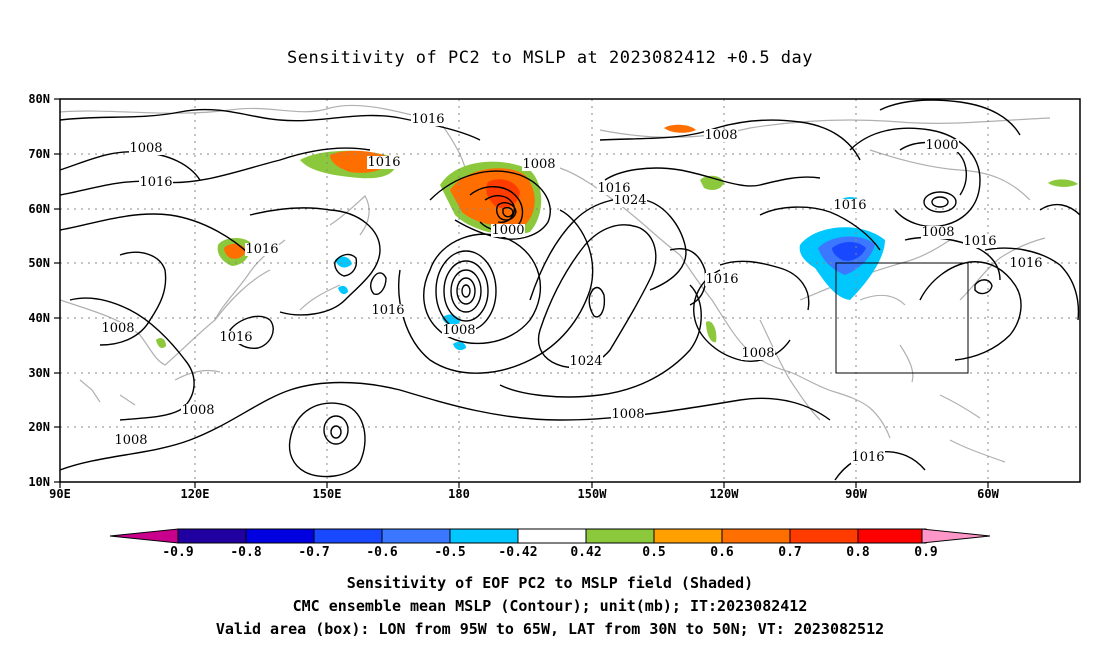  What do you see at coordinates (39, 482) in the screenshot?
I see `lat-label-10n: 10N` at bounding box center [39, 482].